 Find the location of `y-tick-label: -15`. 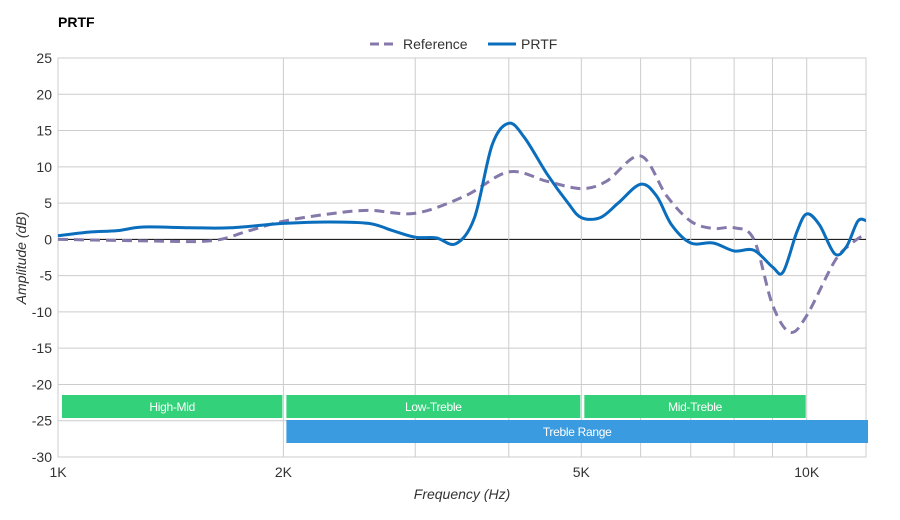

y-tick-label: -15 is located at coordinates (42, 348).